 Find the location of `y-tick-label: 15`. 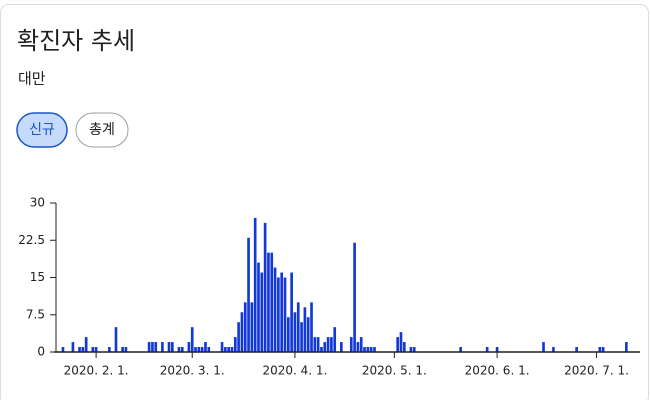

y-tick-label: 15 is located at coordinates (37, 277).